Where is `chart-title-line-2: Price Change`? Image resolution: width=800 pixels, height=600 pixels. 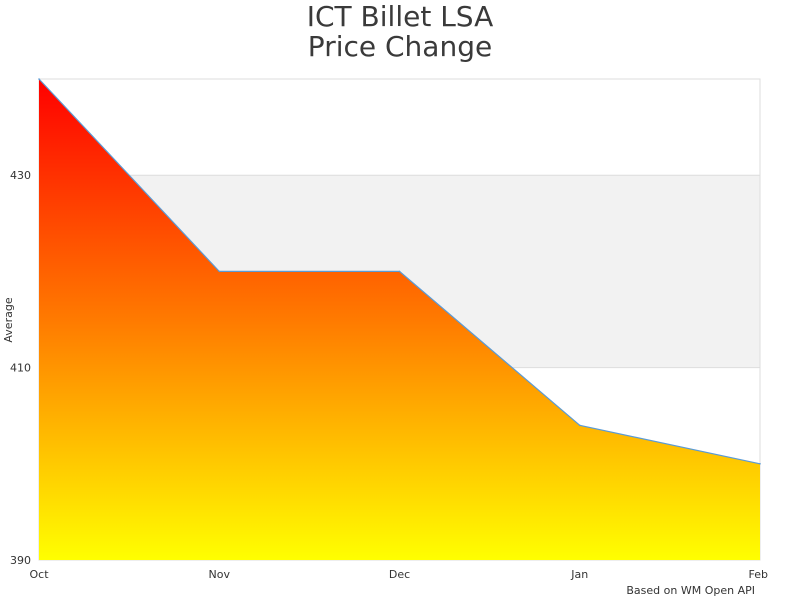
chart-title-line-2: Price Change is located at coordinates (400, 46).